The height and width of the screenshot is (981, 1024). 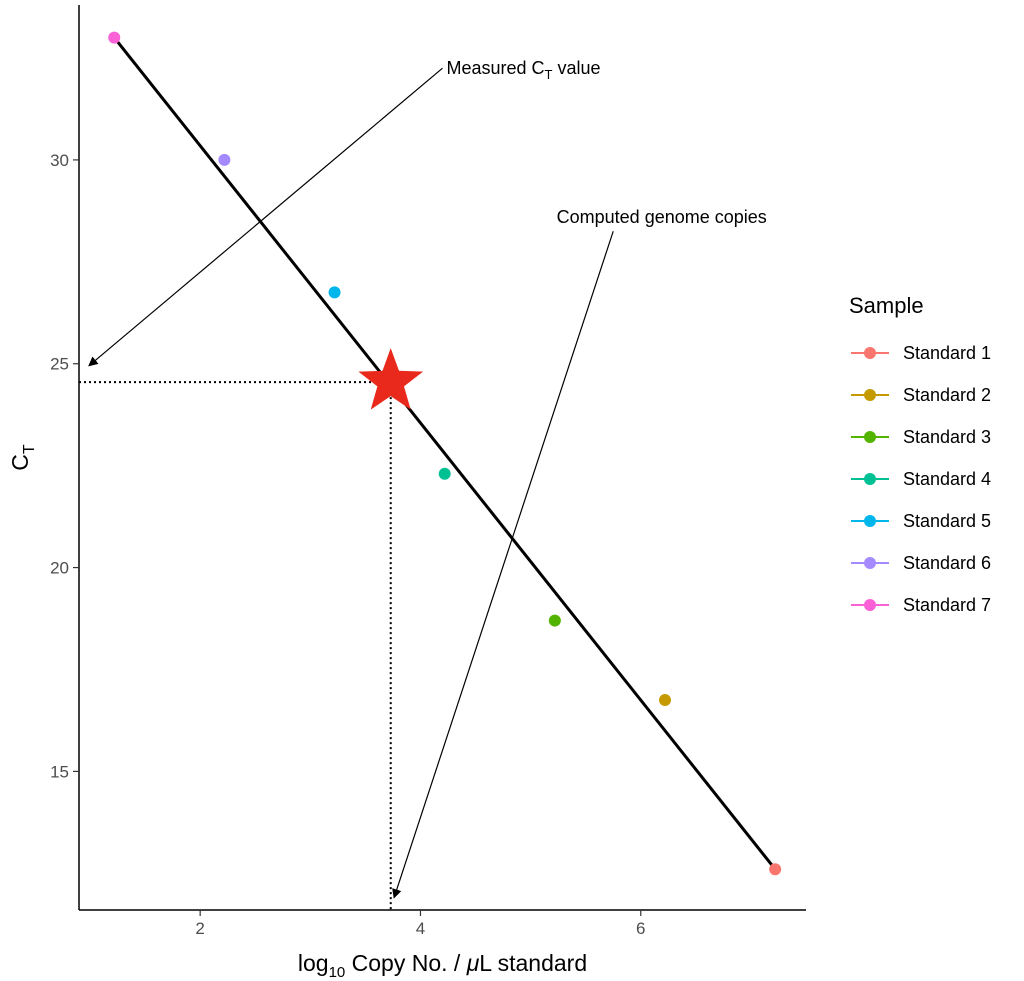 What do you see at coordinates (524, 70) in the screenshot?
I see `measured-label: Measured CT value` at bounding box center [524, 70].